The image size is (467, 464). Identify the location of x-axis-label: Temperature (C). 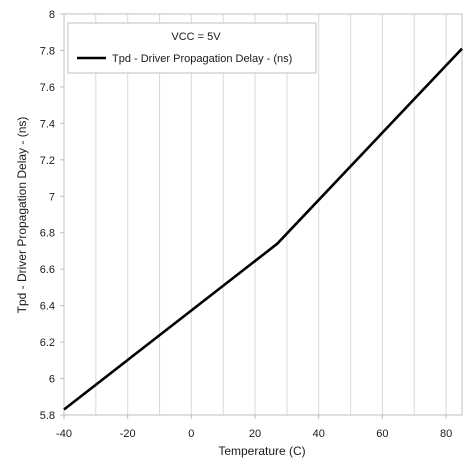
(261, 451).